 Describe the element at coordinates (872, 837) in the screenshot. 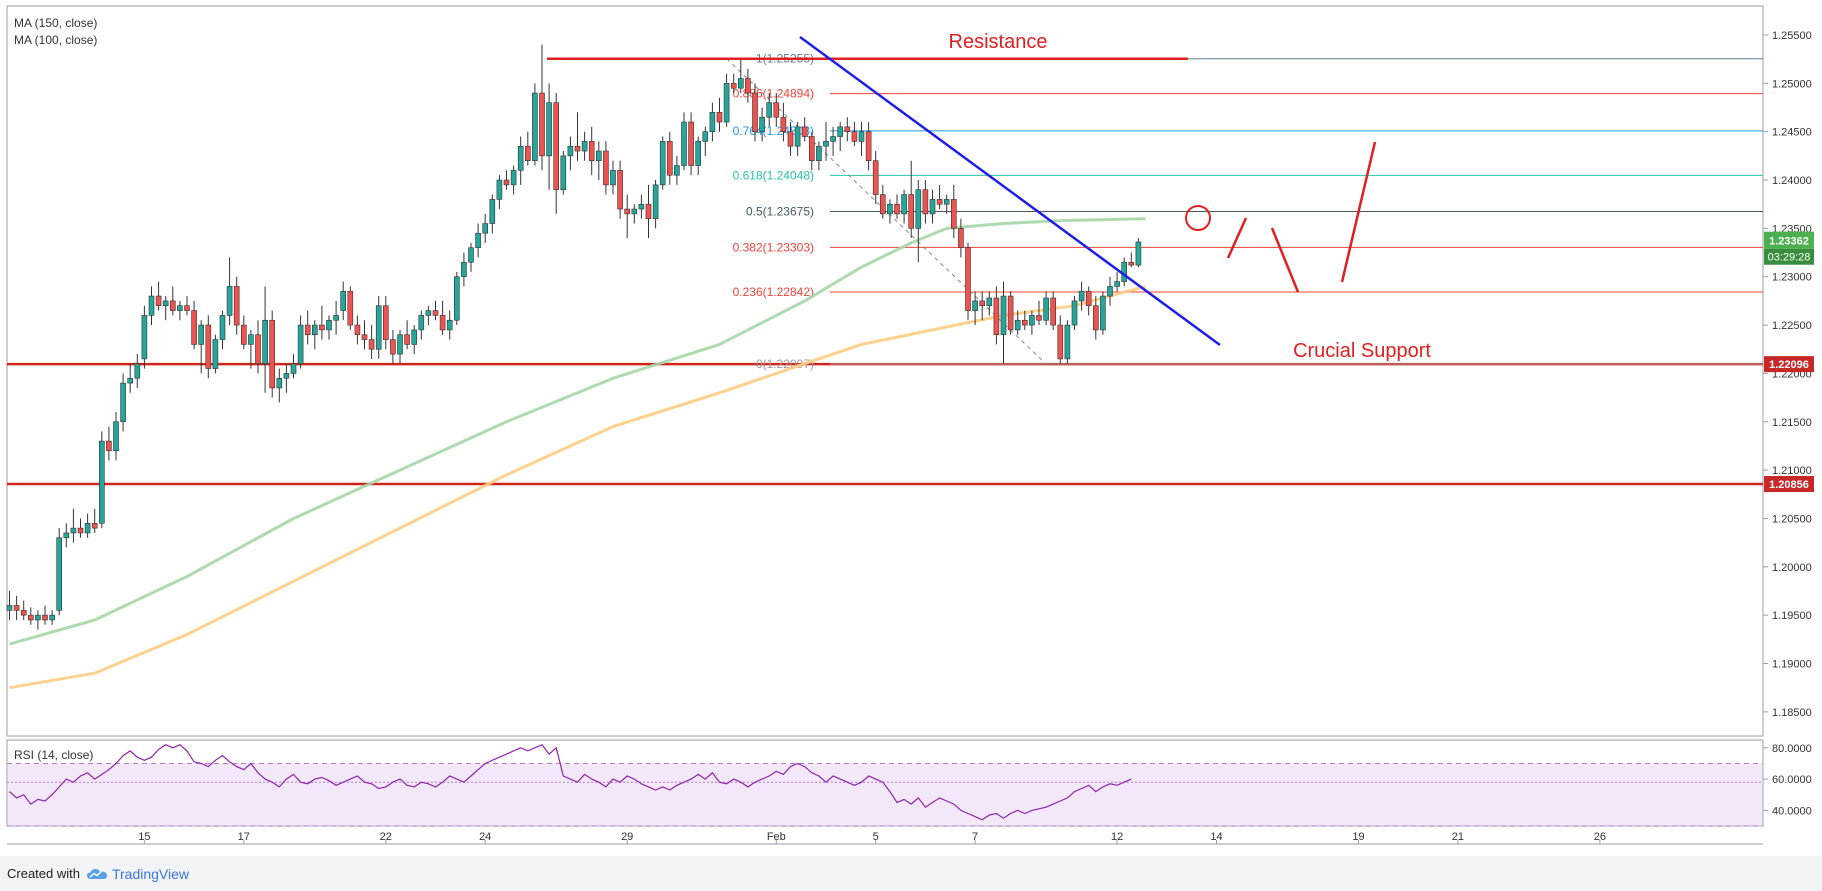

I see `x-axis: 15 17 22 24 29 Feb 5 7 12 14 19 21 26` at that location.